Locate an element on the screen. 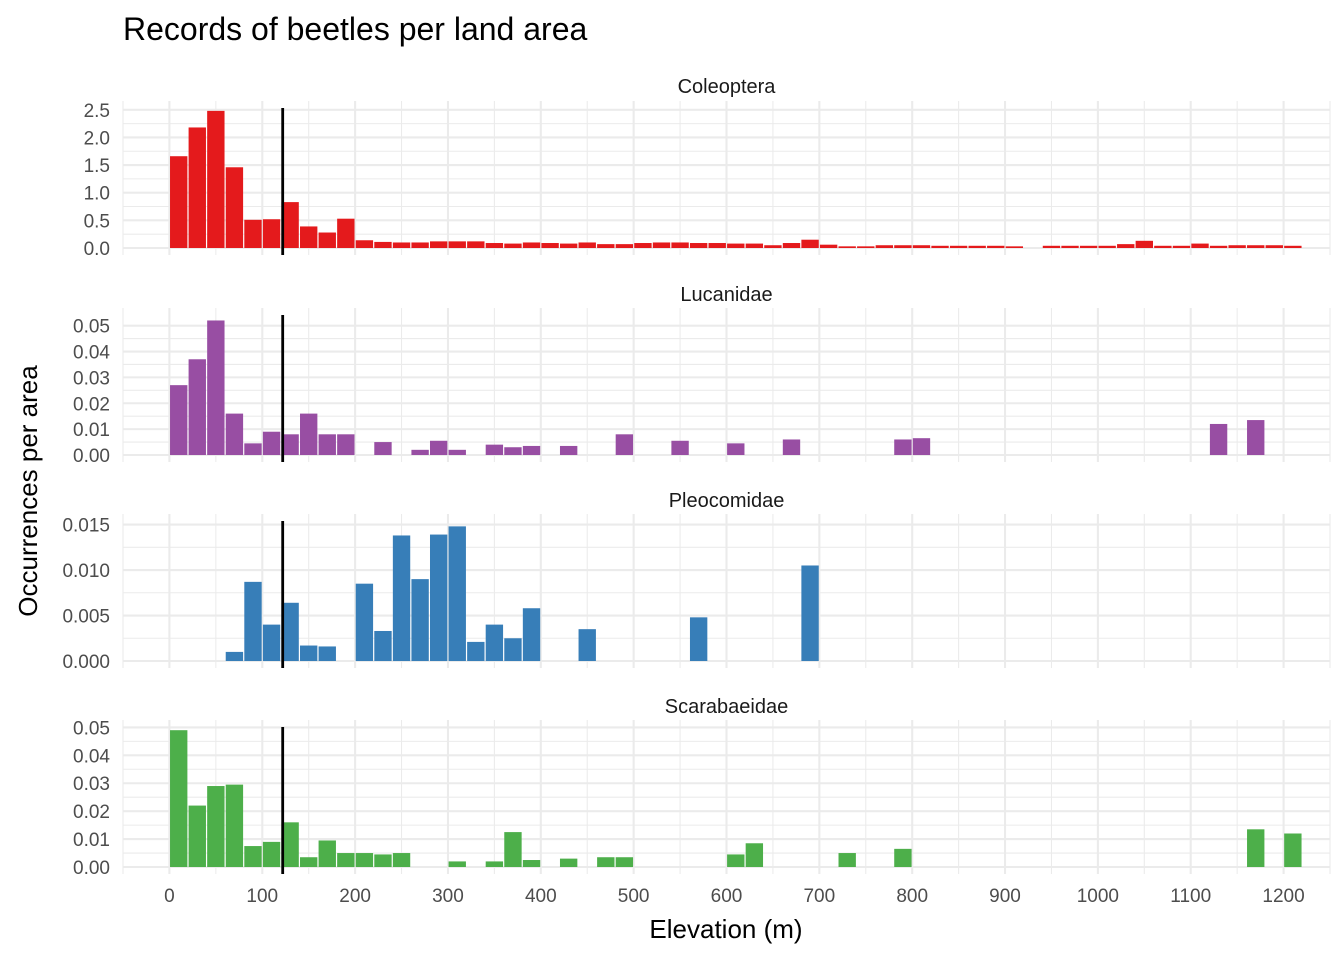 This screenshot has height=960, width=1344. y-tick-label: 0.005 is located at coordinates (86, 617).